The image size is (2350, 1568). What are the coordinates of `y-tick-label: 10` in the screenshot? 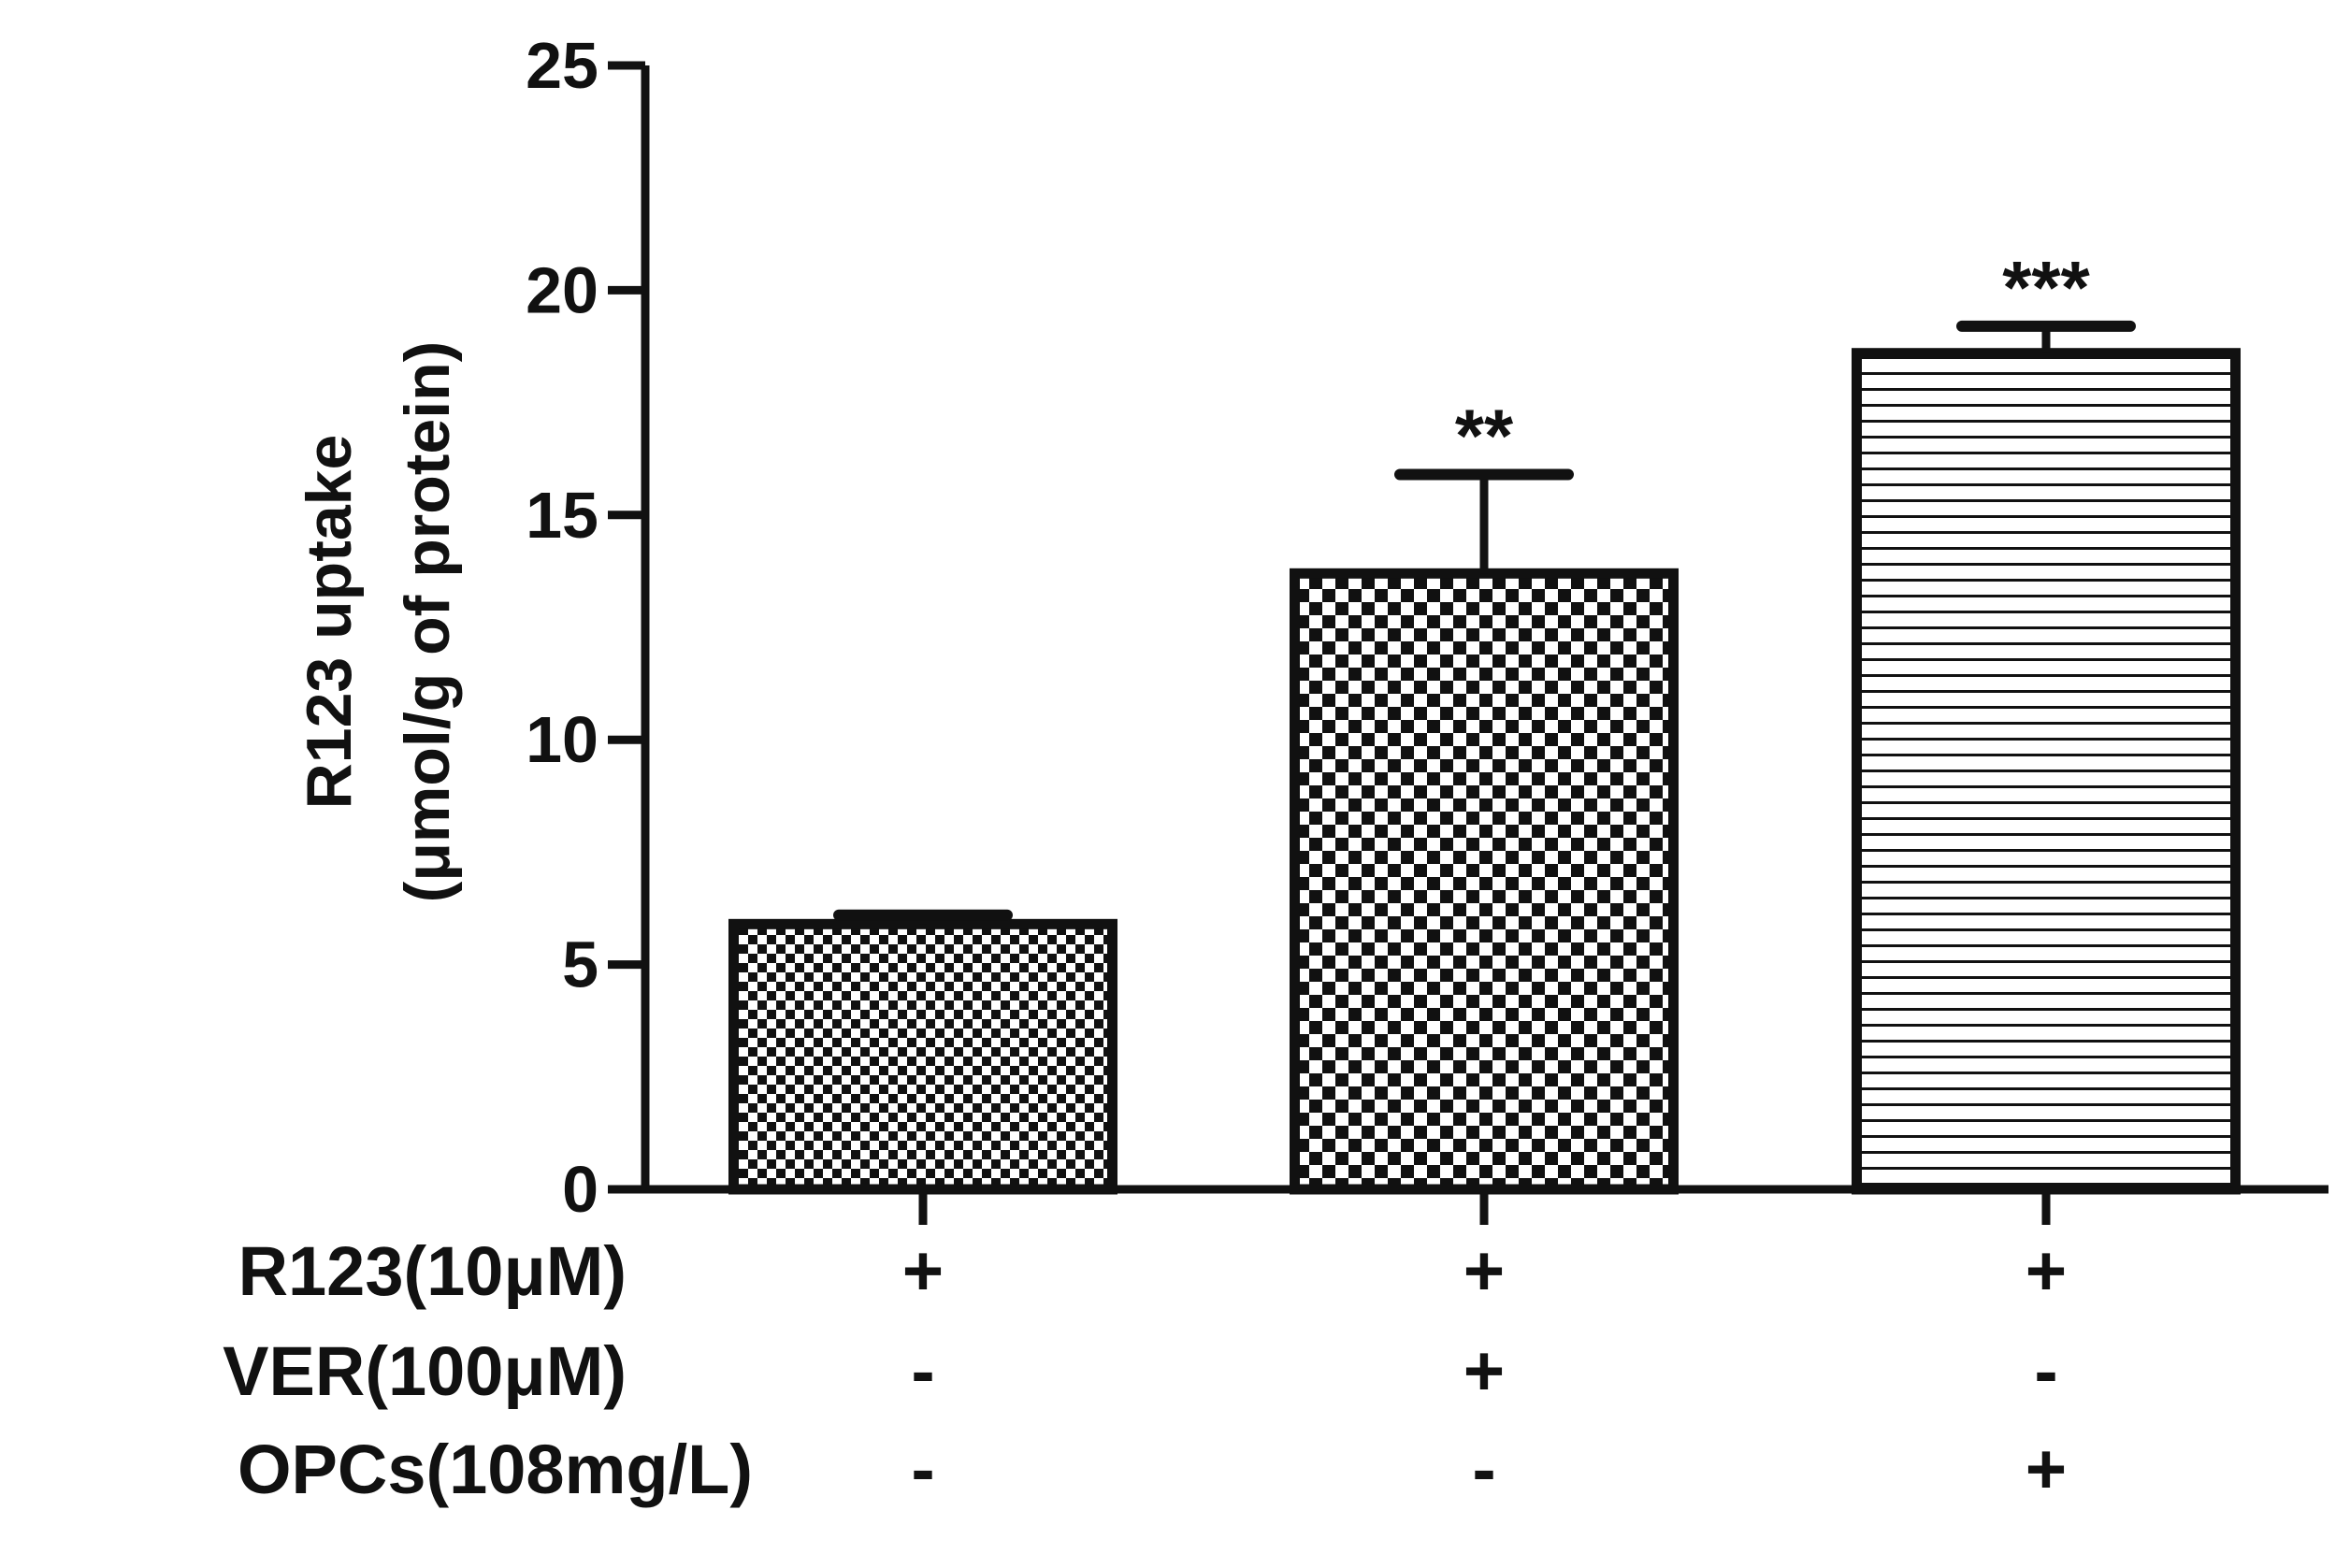 It's located at (562, 739).